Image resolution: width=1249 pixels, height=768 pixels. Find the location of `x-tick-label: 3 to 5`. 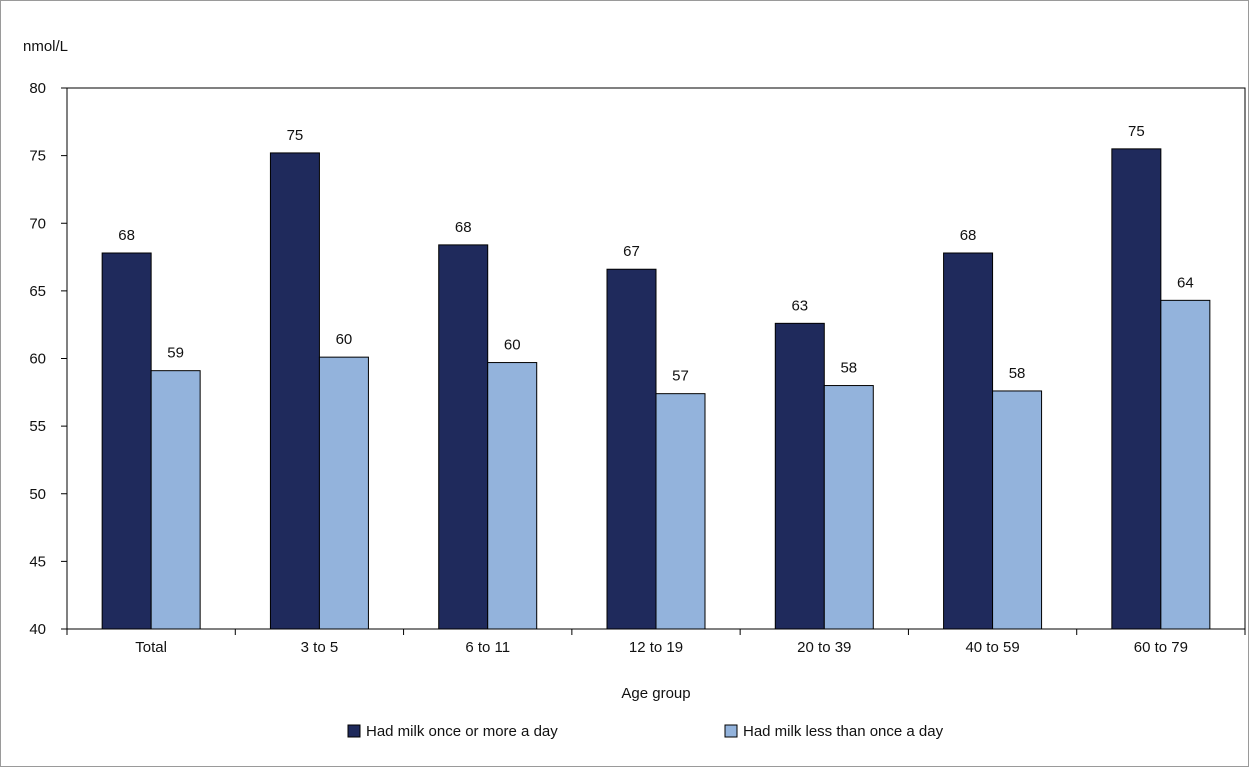

x-tick-label: 3 to 5 is located at coordinates (320, 647).